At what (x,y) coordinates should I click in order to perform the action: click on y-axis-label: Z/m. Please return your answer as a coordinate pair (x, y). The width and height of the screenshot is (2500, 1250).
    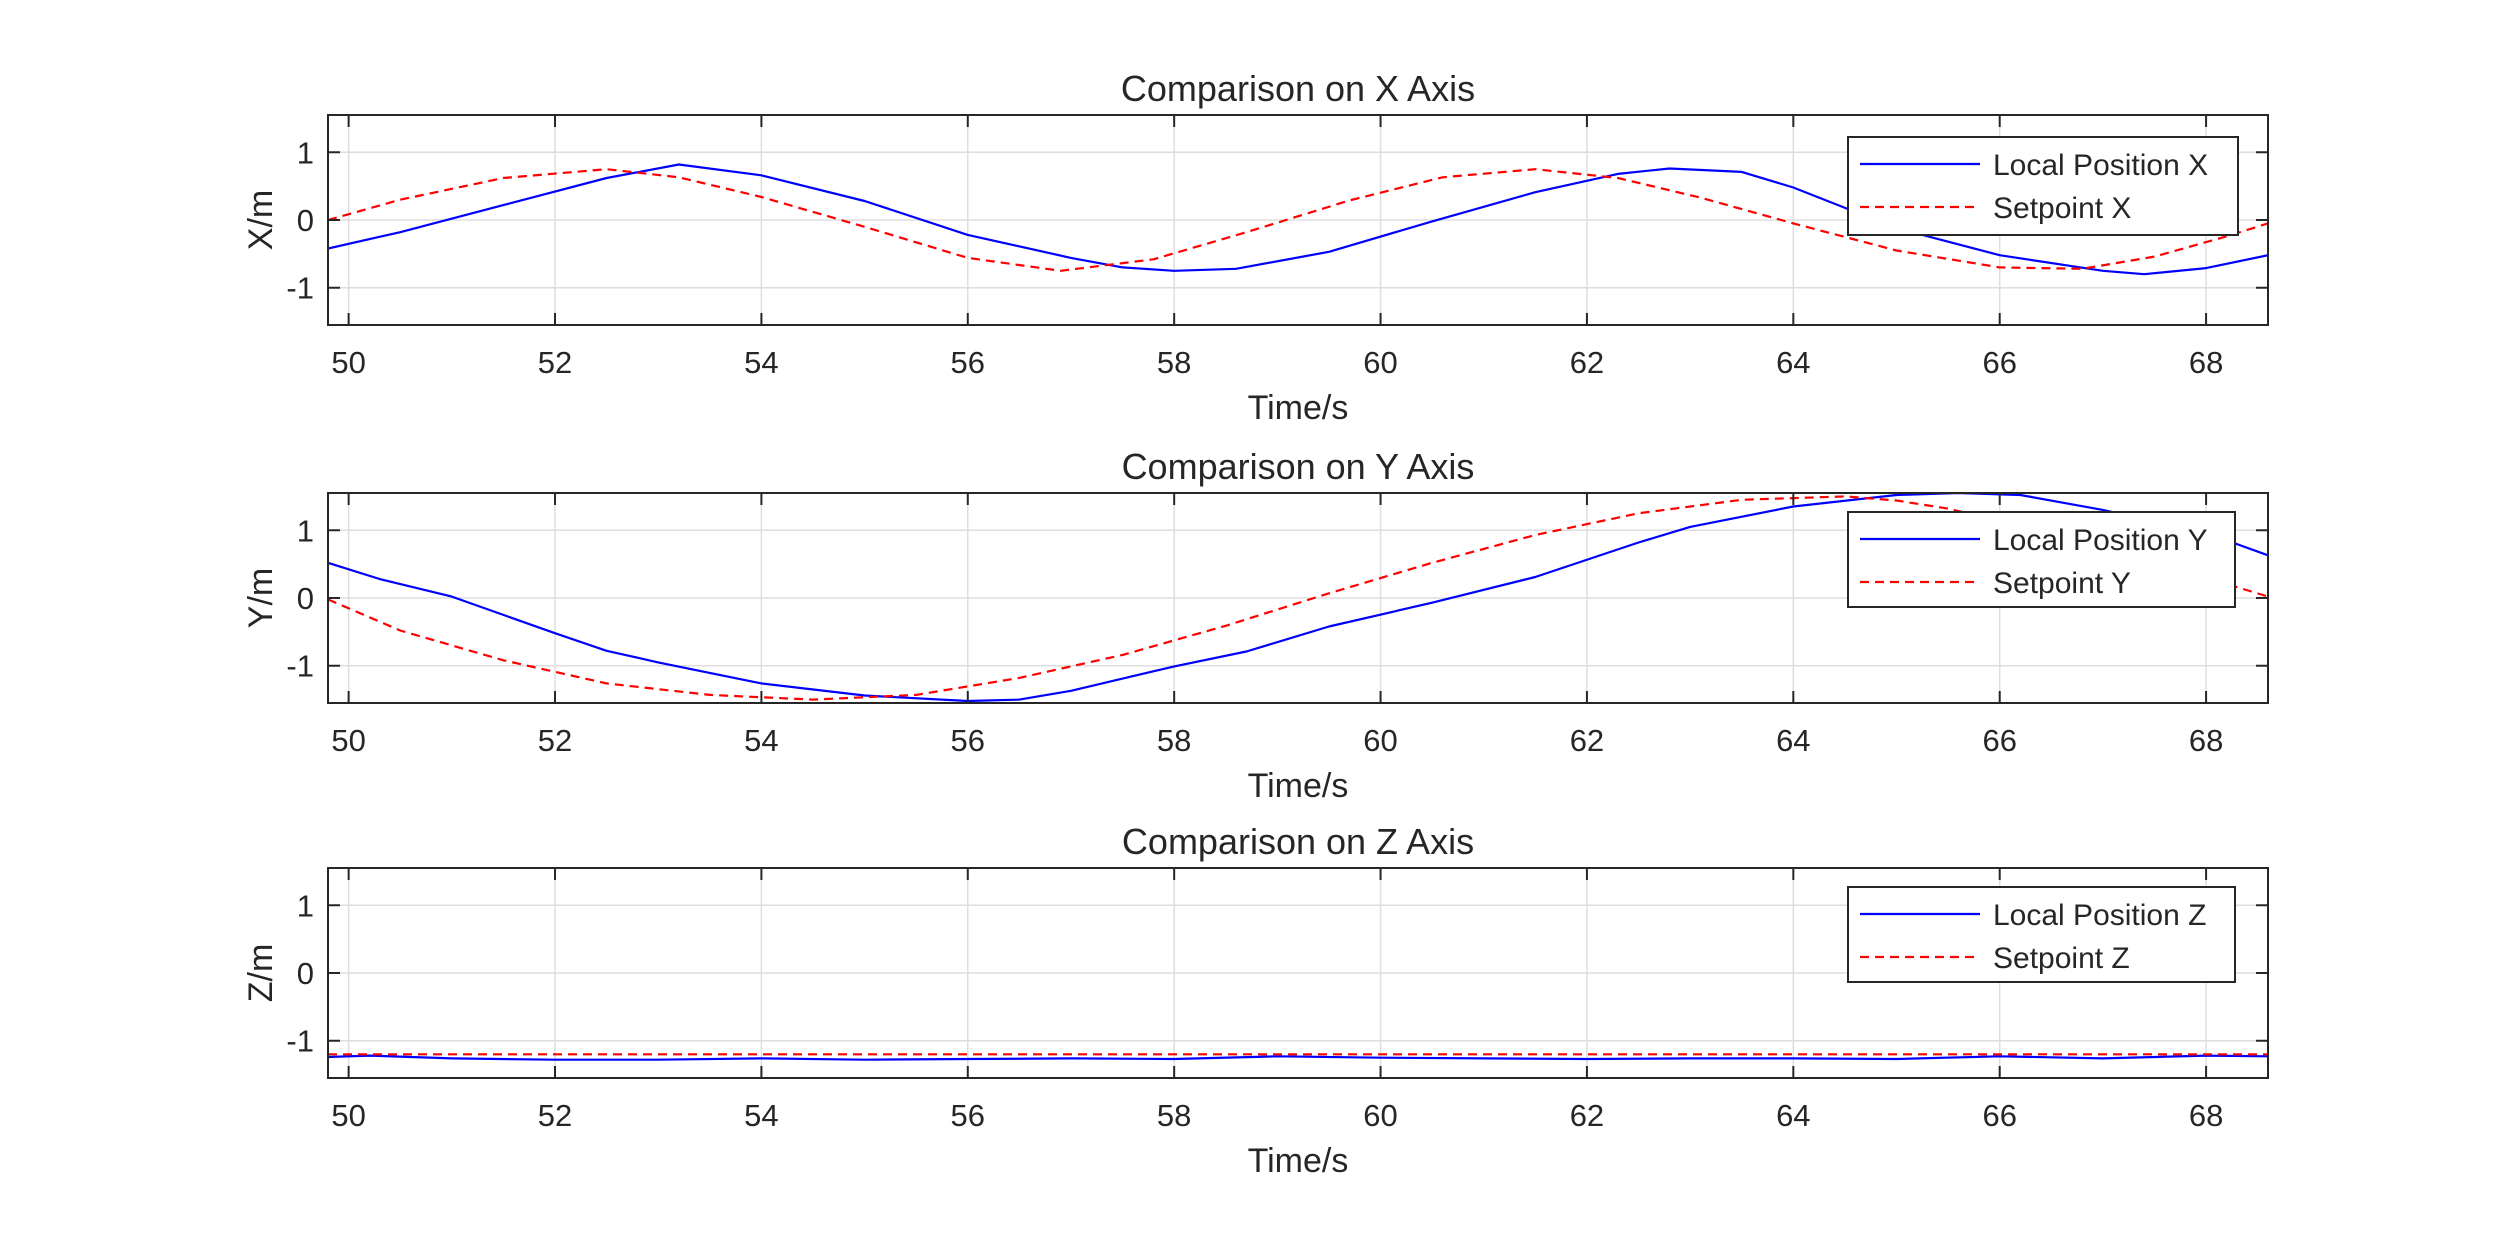
    Looking at the image, I should click on (261, 973).